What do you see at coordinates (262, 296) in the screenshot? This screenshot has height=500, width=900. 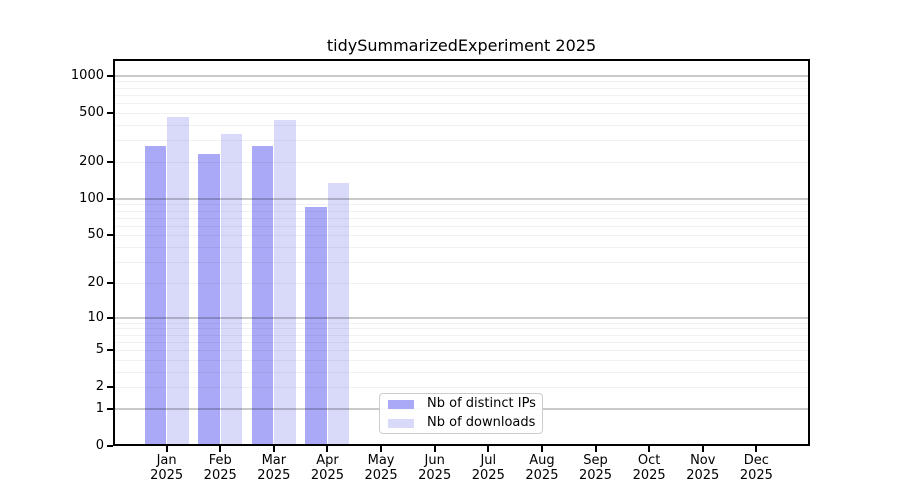 I see `bar-mar-ips` at bounding box center [262, 296].